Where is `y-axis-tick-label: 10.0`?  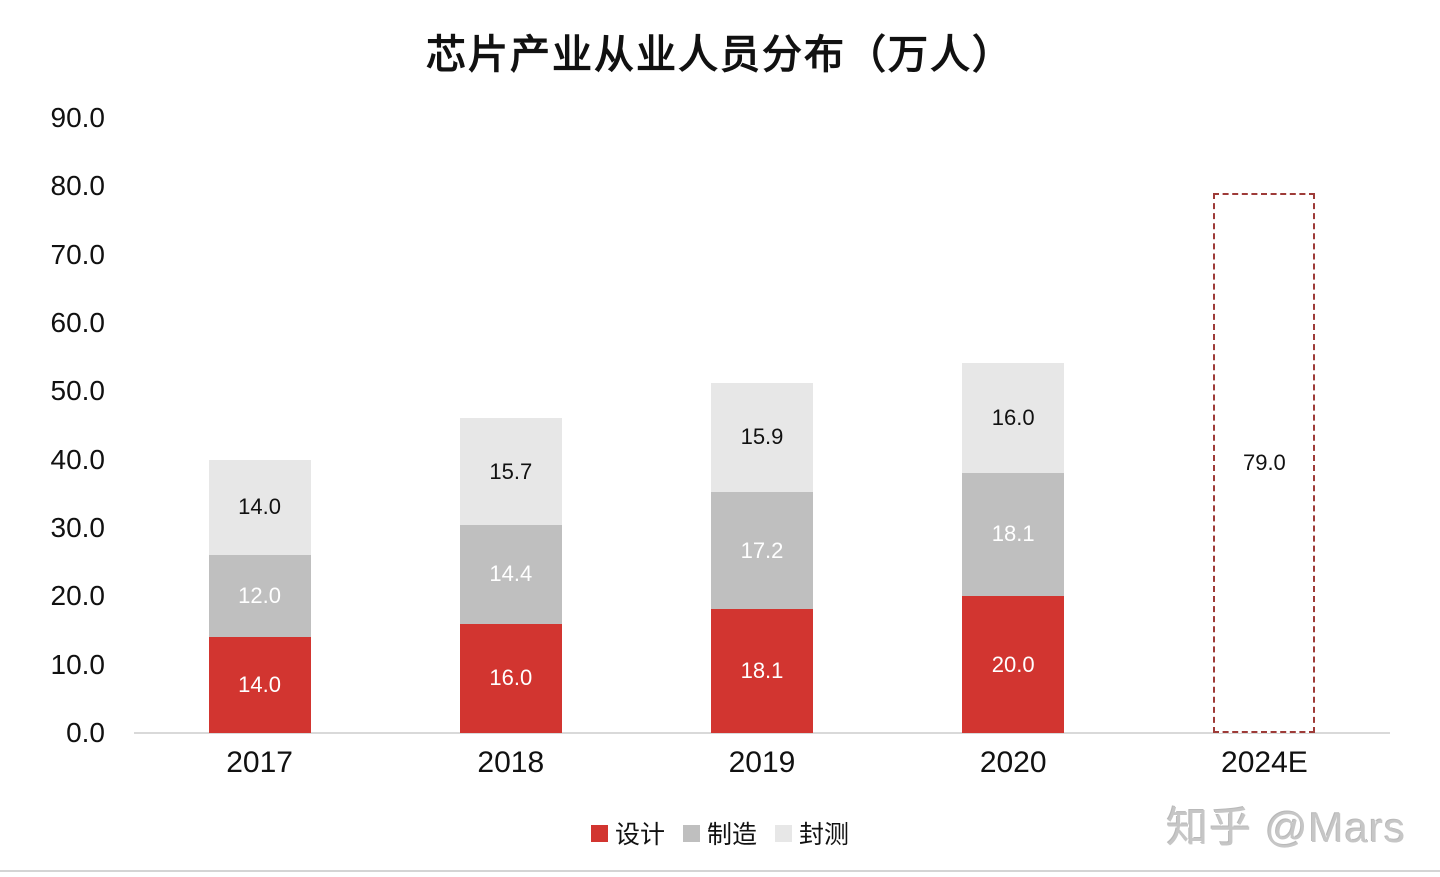
y-axis-tick-label: 10.0 is located at coordinates (78, 664).